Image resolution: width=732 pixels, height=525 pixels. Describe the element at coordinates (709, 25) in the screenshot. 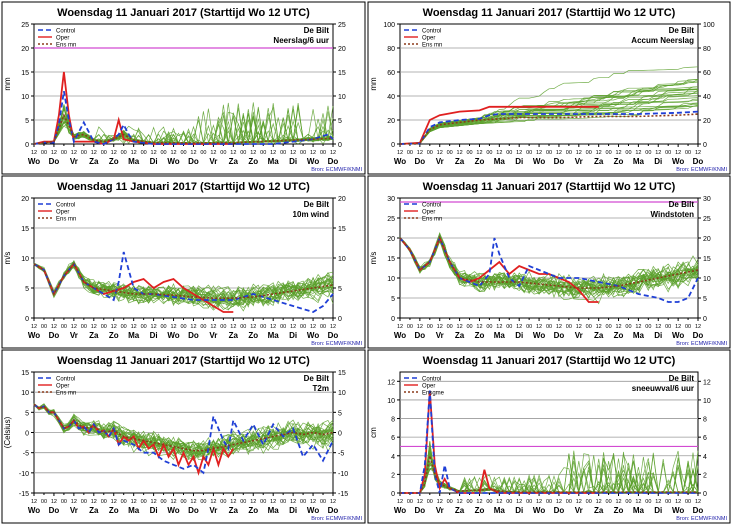

I see `y-tick-label-right: 100` at that location.